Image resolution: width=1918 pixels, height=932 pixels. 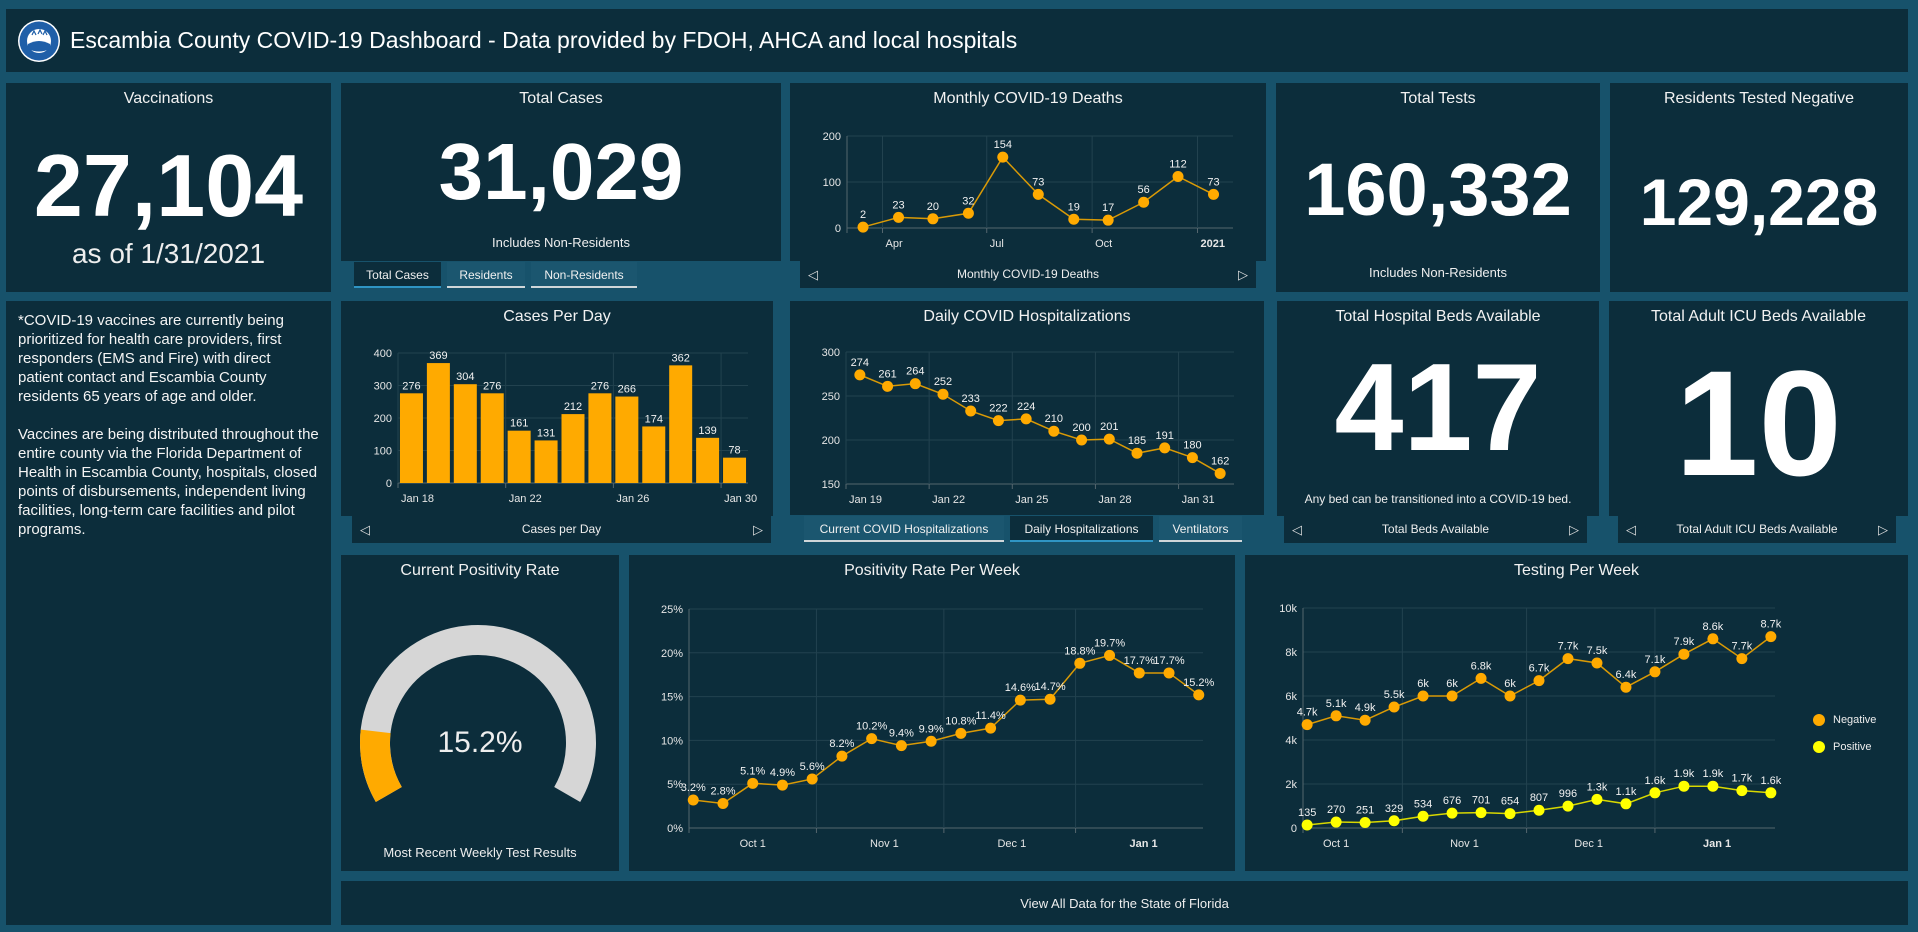 I want to click on tab-non-residents: Non-Residents, so click(x=584, y=275).